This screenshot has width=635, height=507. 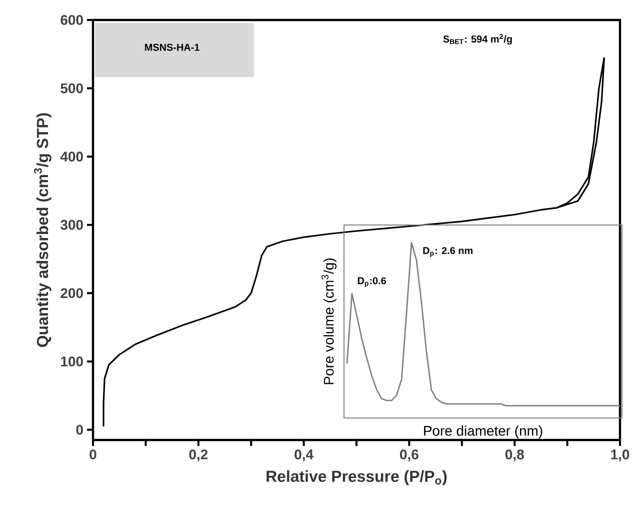 What do you see at coordinates (372, 282) in the screenshot?
I see `annotation: D$_{p}$:0.6` at bounding box center [372, 282].